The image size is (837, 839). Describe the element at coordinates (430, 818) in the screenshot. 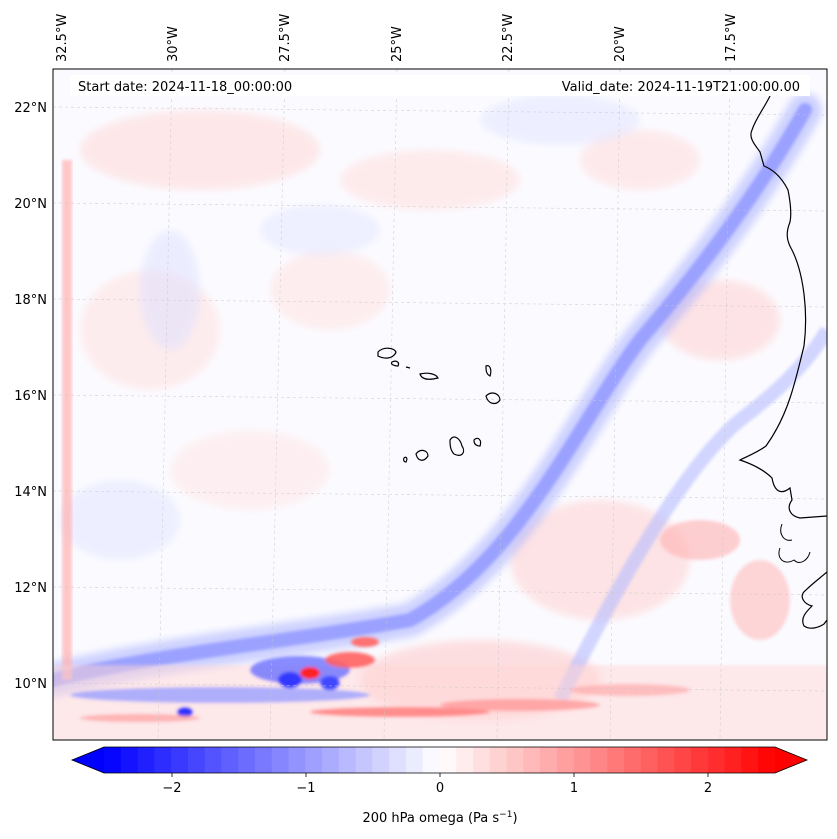

I see `colorbar-label-main: 200 hPa omega (Pa s` at that location.